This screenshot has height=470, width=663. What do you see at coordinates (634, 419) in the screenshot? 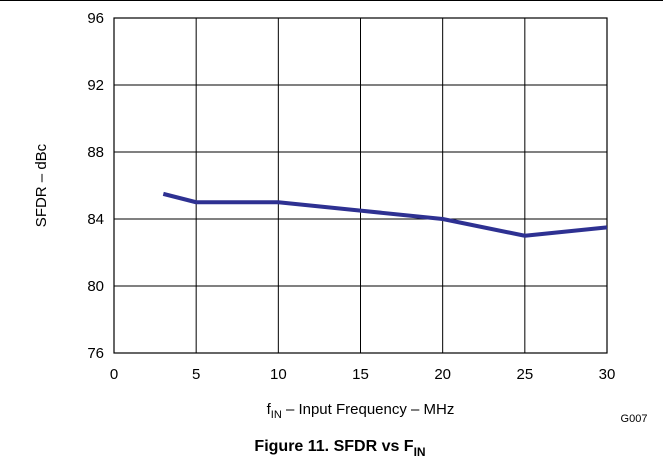
I see `figure-code-label: G007` at bounding box center [634, 419].